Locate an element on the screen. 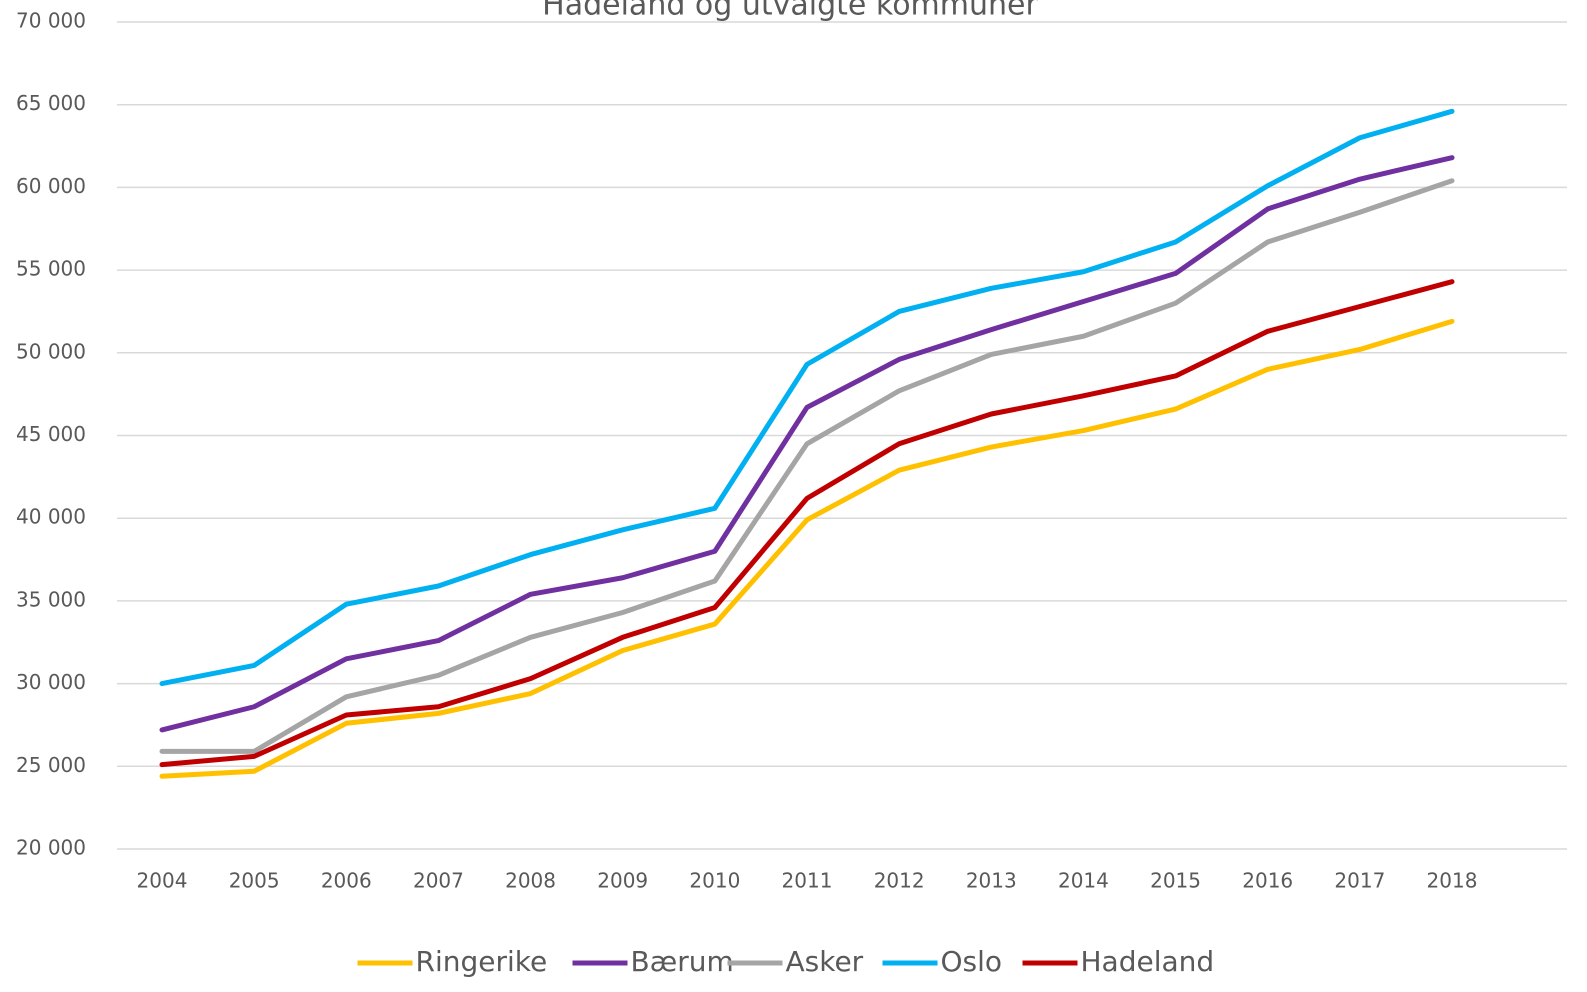  x-tick-label: 2009 is located at coordinates (622, 881).